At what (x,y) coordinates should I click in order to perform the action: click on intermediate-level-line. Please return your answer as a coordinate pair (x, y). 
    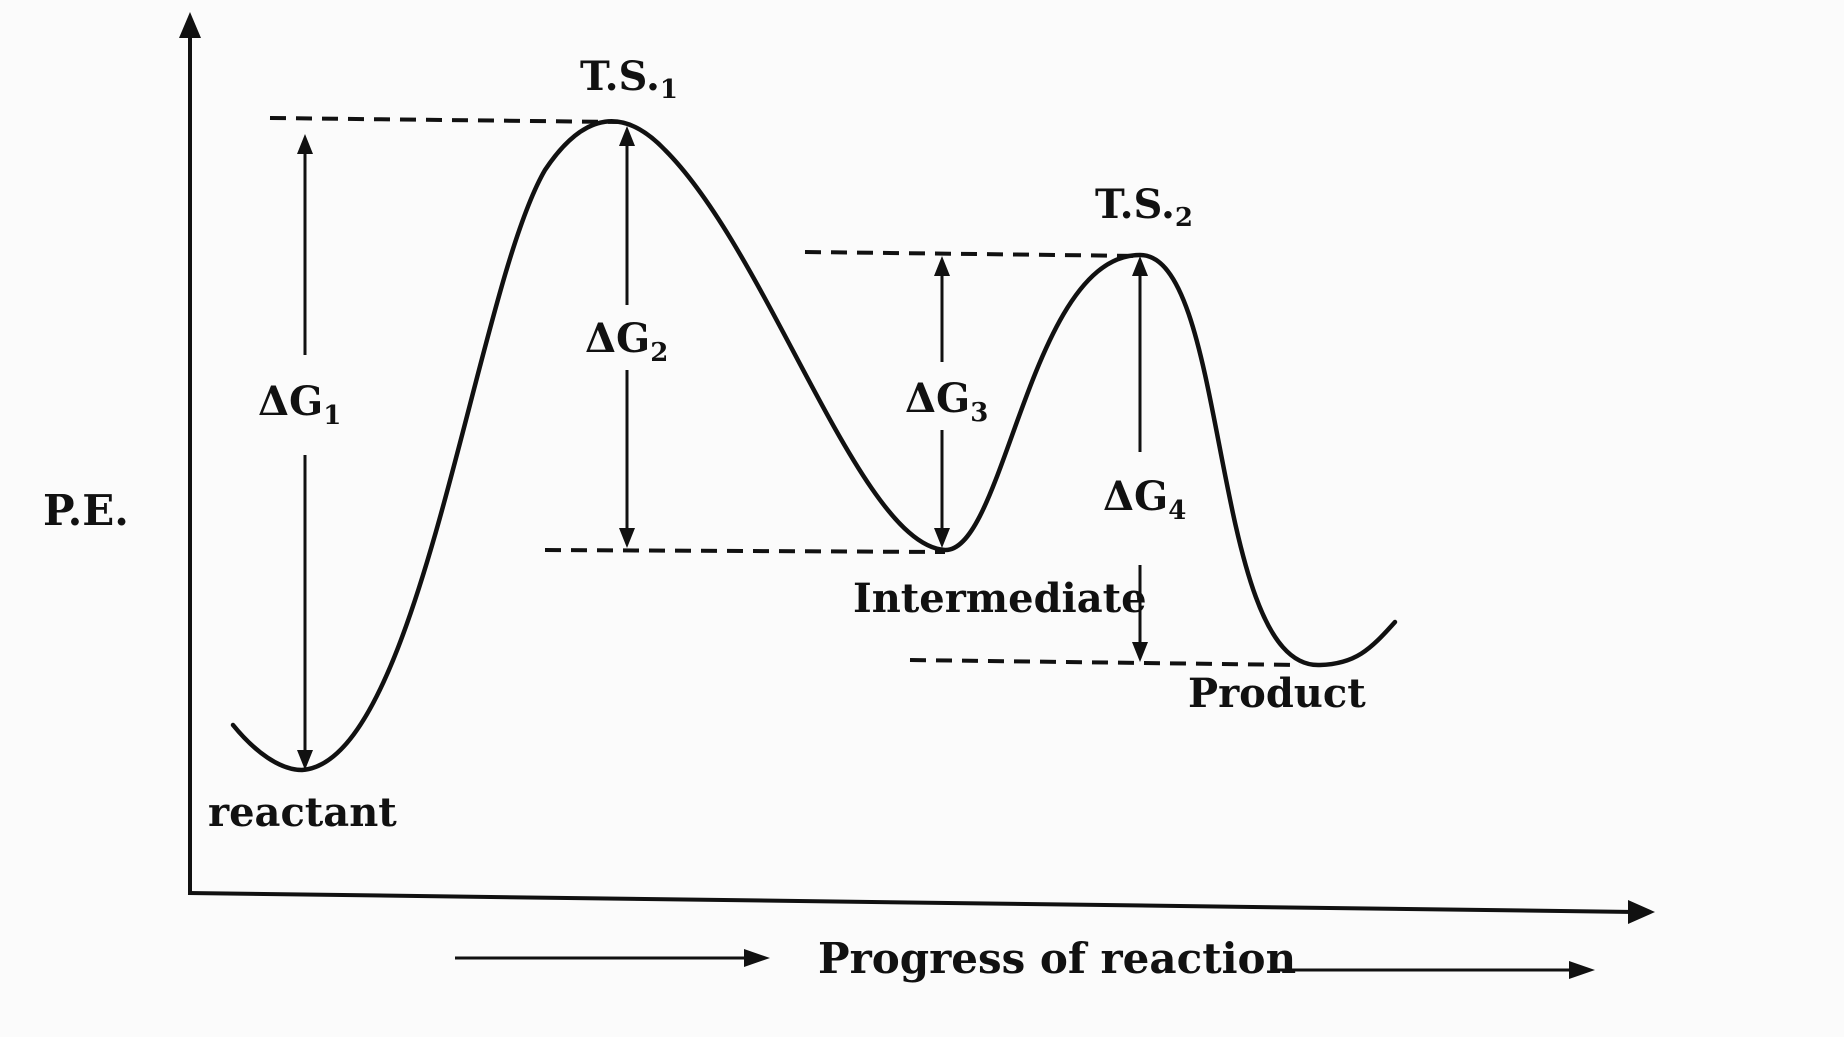
    Looking at the image, I should click on (745, 551).